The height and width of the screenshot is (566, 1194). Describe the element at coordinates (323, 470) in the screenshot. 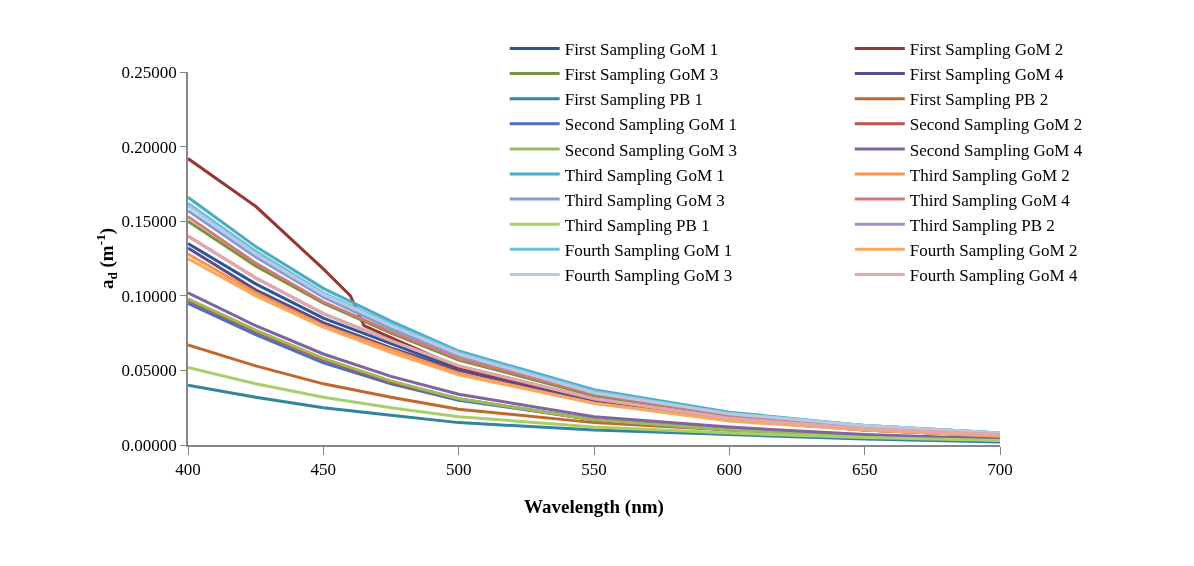

I see `x-tick-label: 450` at that location.